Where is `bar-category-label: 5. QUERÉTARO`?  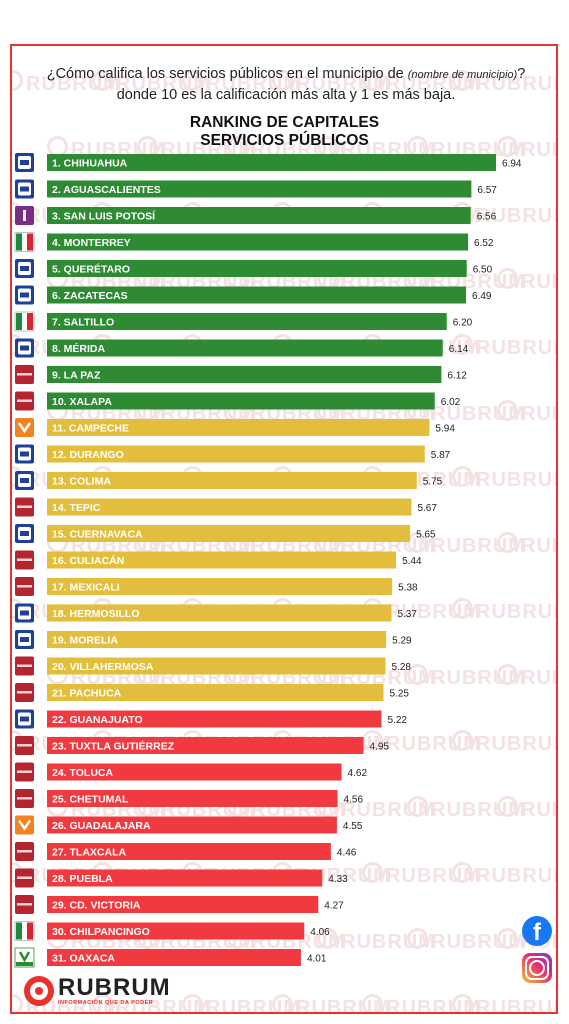
bar-category-label: 5. QUERÉTARO is located at coordinates (91, 269).